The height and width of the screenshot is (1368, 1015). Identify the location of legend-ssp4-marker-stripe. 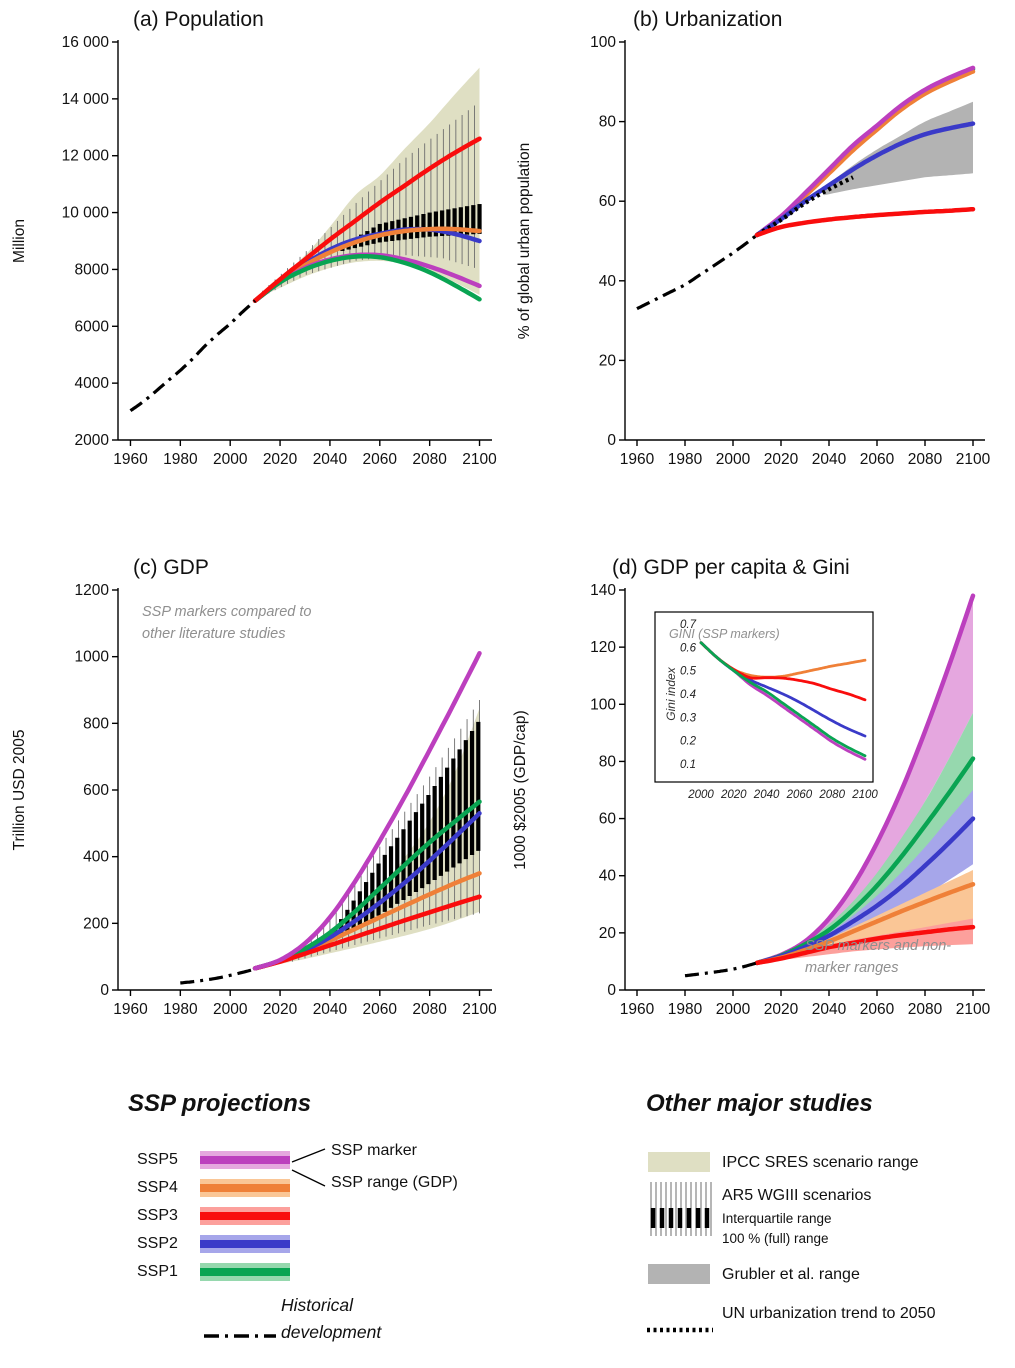
(245, 1188).